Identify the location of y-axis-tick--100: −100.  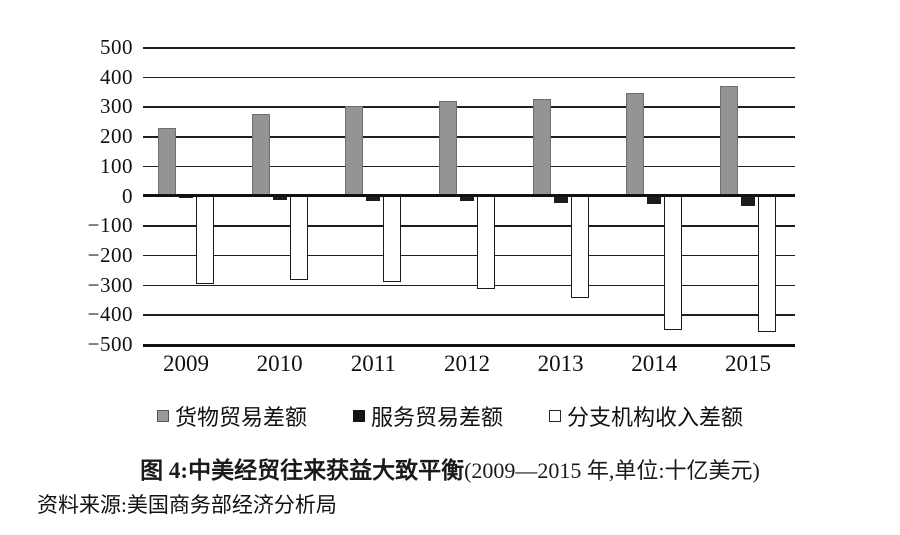
(110, 225).